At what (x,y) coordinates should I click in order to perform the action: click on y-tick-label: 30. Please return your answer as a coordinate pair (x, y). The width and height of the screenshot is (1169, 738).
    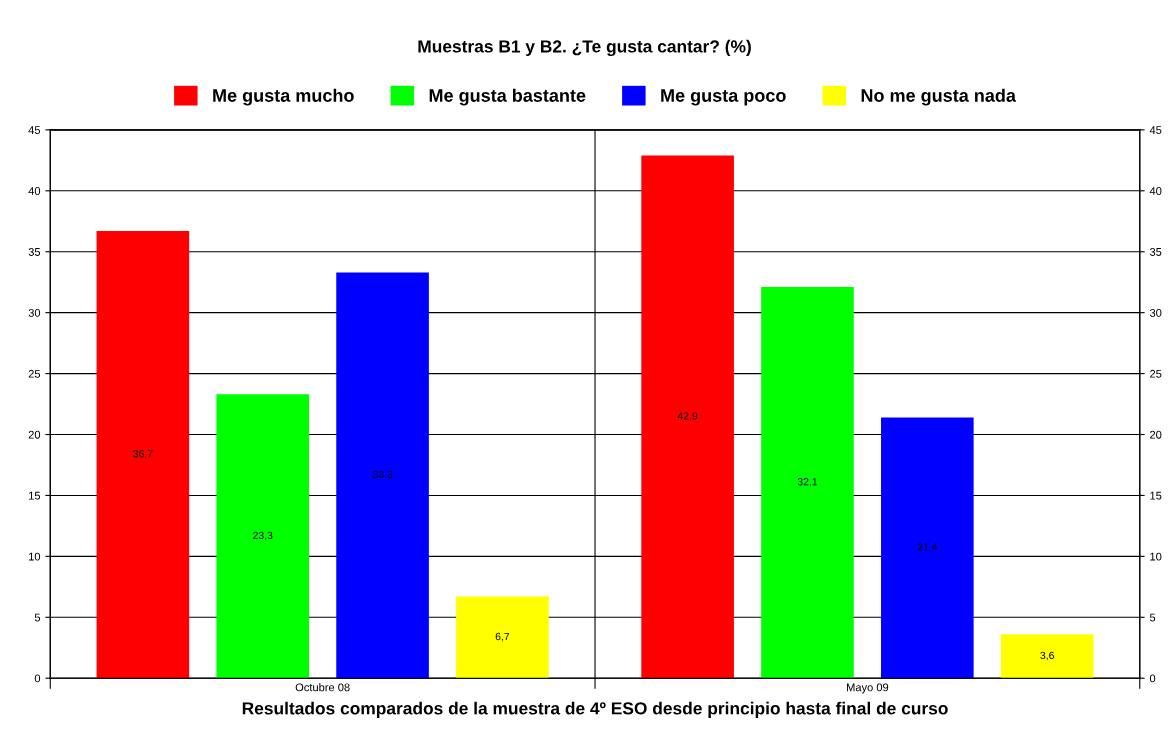
    Looking at the image, I should click on (34, 312).